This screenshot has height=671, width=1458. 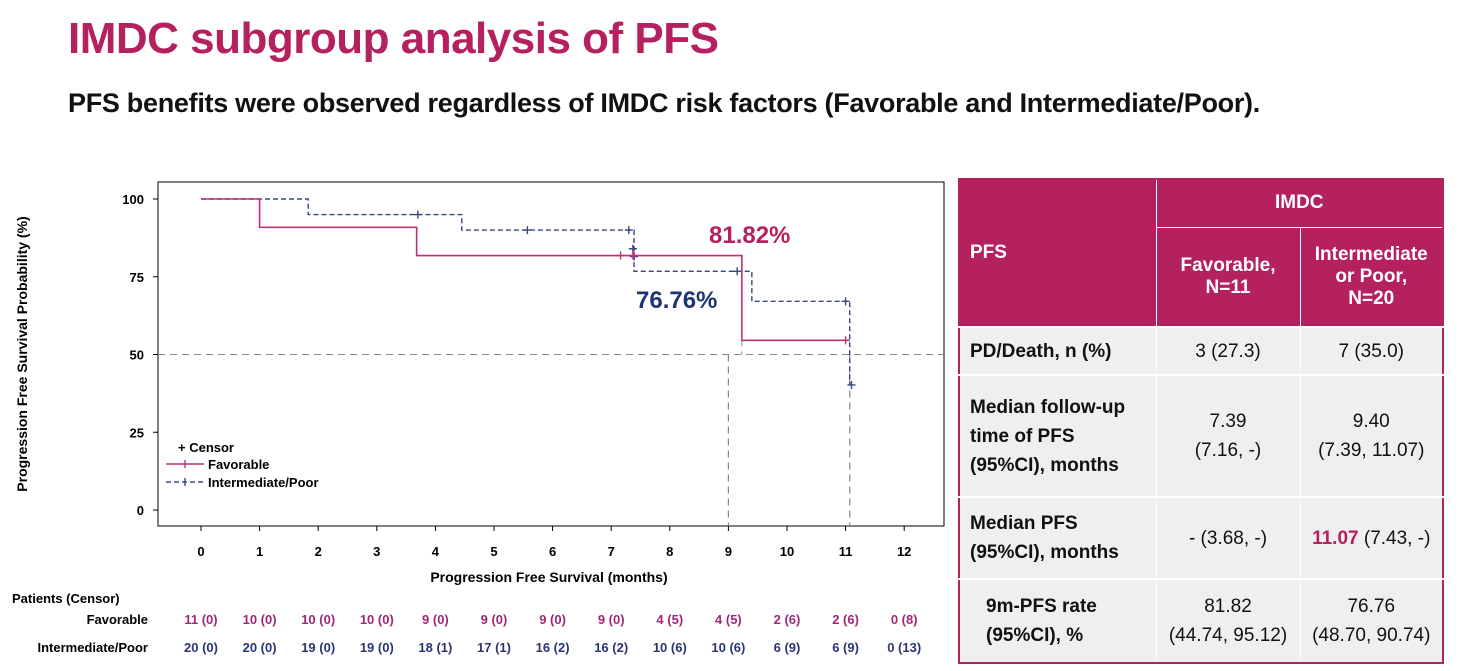 I want to click on risk-row-label: Favorable, so click(x=117, y=619).